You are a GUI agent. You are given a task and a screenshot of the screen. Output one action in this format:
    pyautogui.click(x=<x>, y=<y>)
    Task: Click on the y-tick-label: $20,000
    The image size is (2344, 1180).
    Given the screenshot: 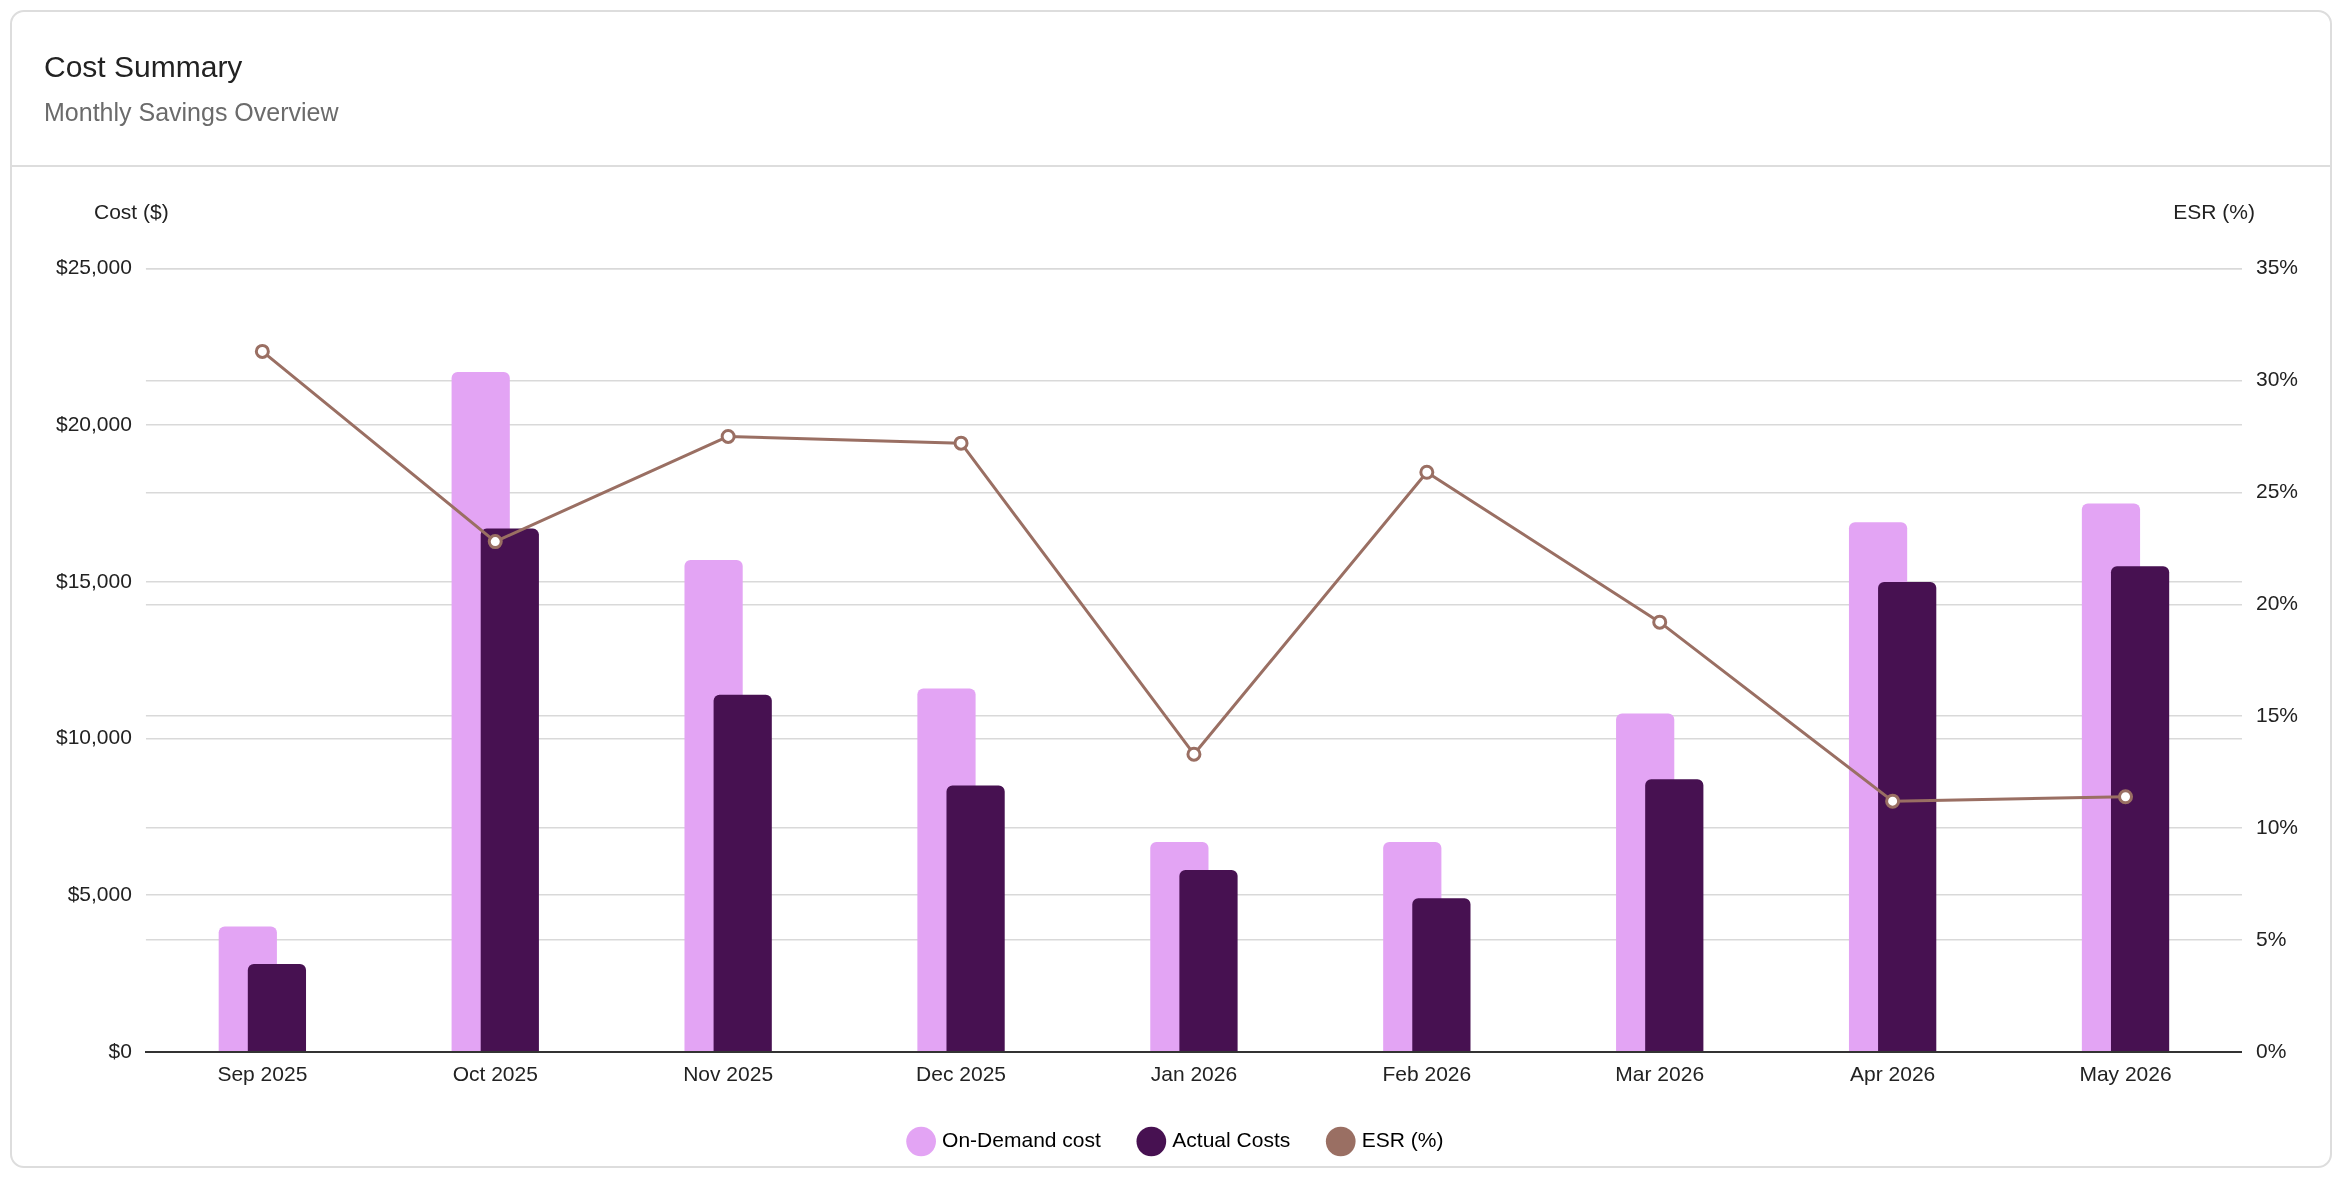 What is the action you would take?
    pyautogui.click(x=93, y=424)
    